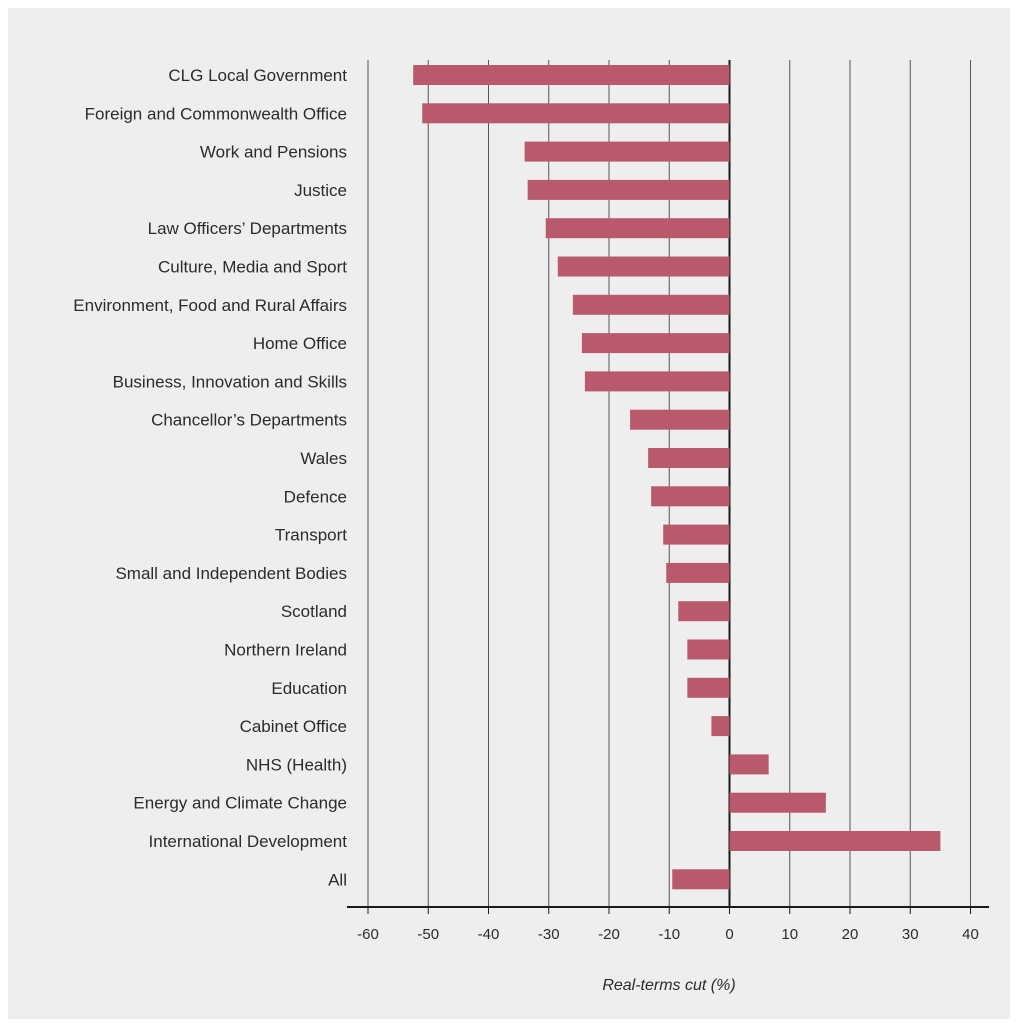 The width and height of the screenshot is (1018, 1027). What do you see at coordinates (314, 611) in the screenshot?
I see `category-label: Scotland` at bounding box center [314, 611].